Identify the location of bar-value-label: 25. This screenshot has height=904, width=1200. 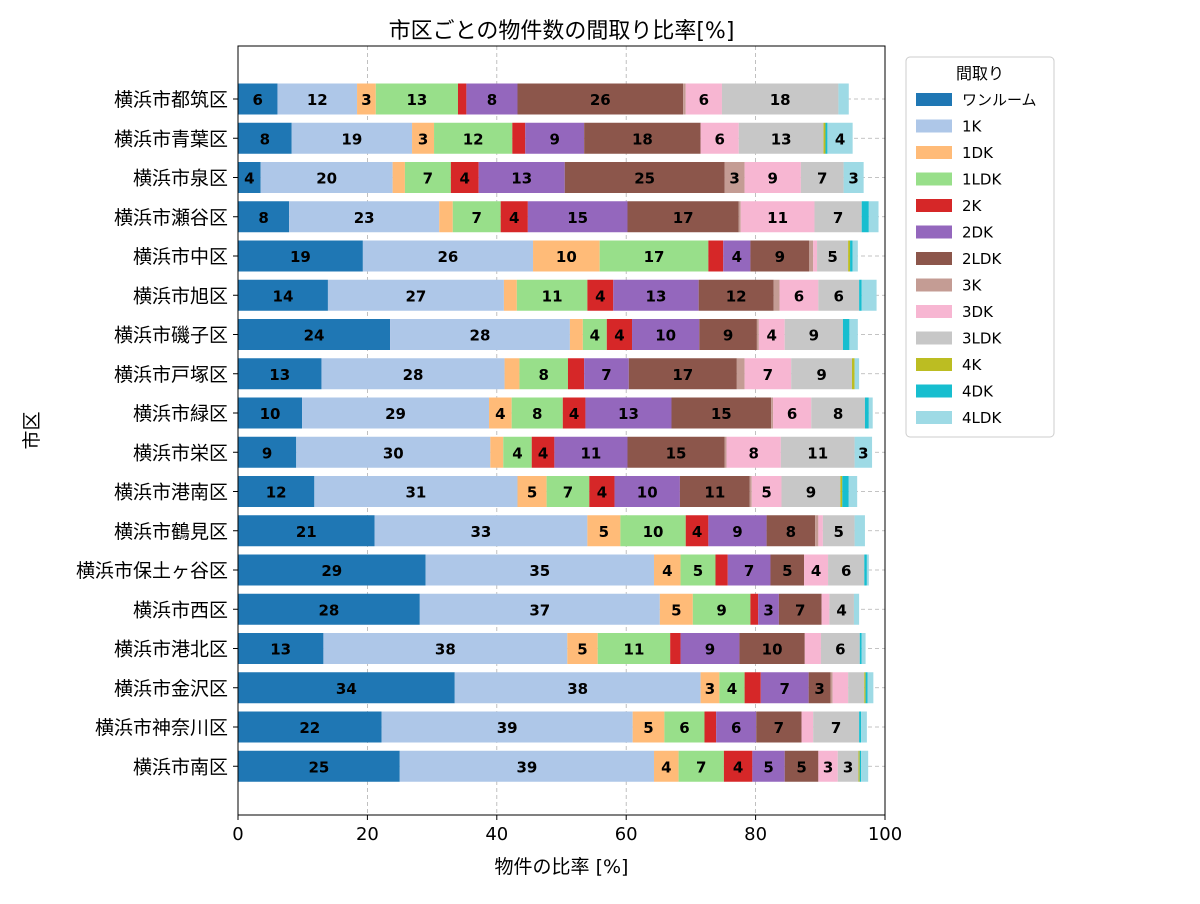
(318, 767).